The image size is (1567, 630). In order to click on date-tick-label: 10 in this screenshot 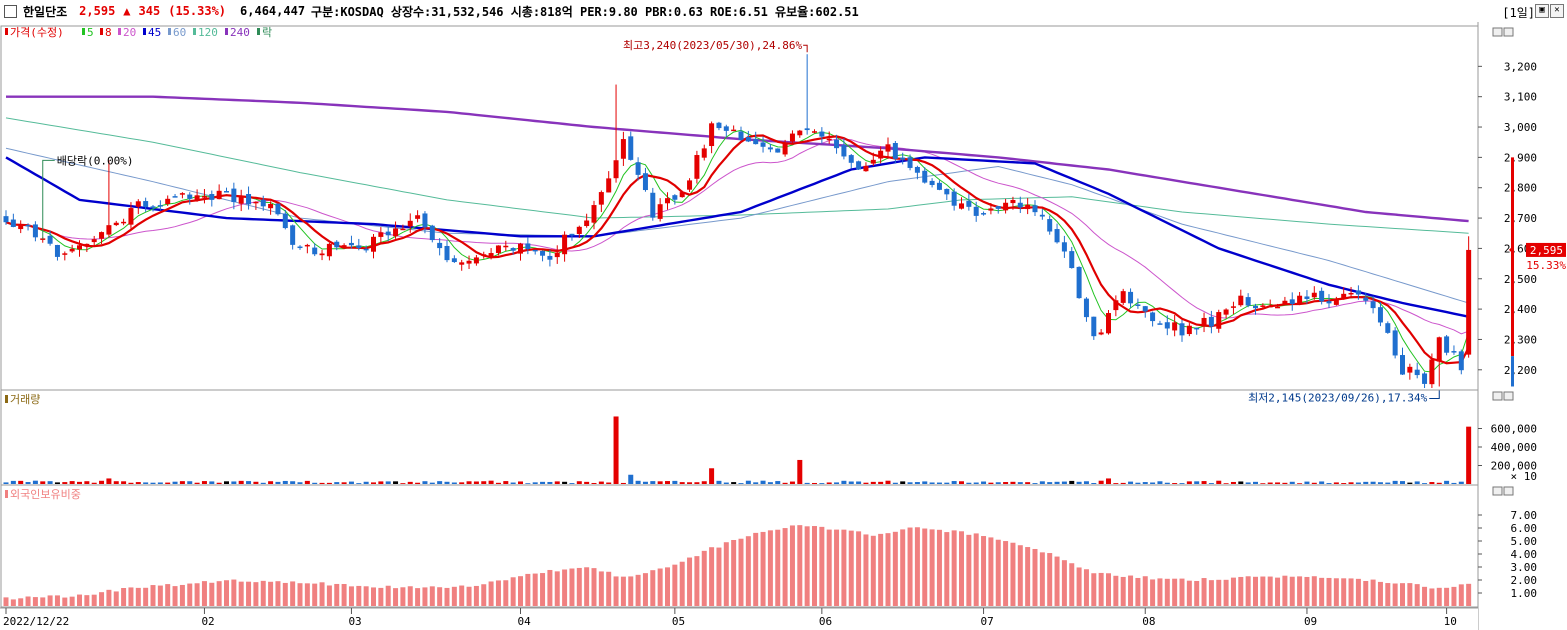, I will do `click(1450, 621)`.